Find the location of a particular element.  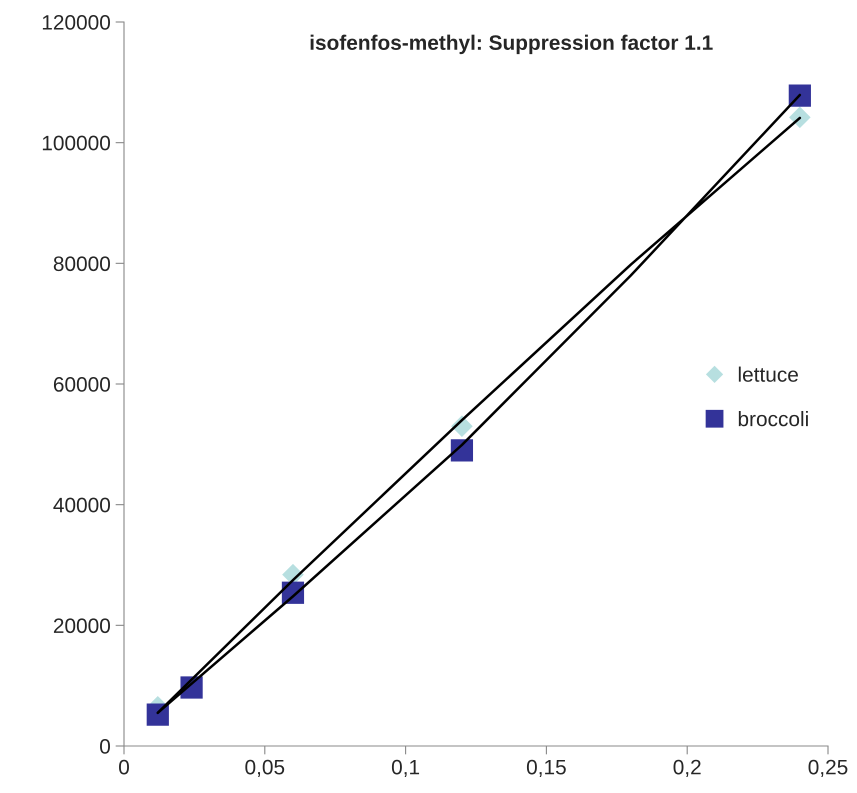

y-tick-label: 60000 is located at coordinates (82, 384).